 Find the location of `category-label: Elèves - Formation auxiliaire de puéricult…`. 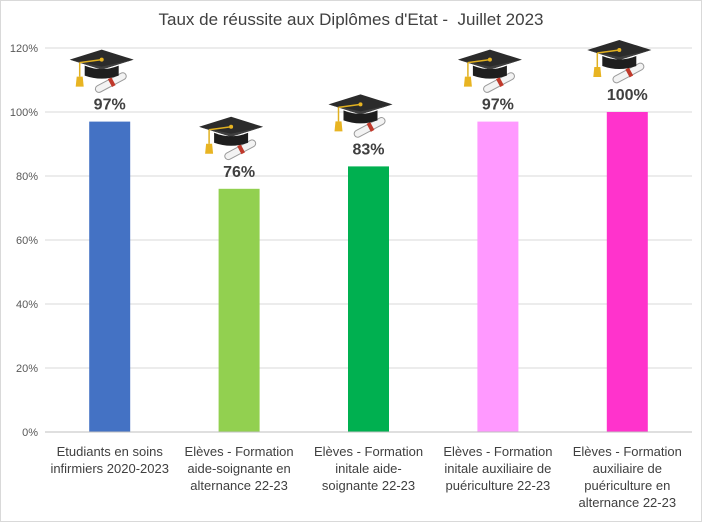

category-label: Elèves - Formation auxiliaire de puéricult… is located at coordinates (627, 477).